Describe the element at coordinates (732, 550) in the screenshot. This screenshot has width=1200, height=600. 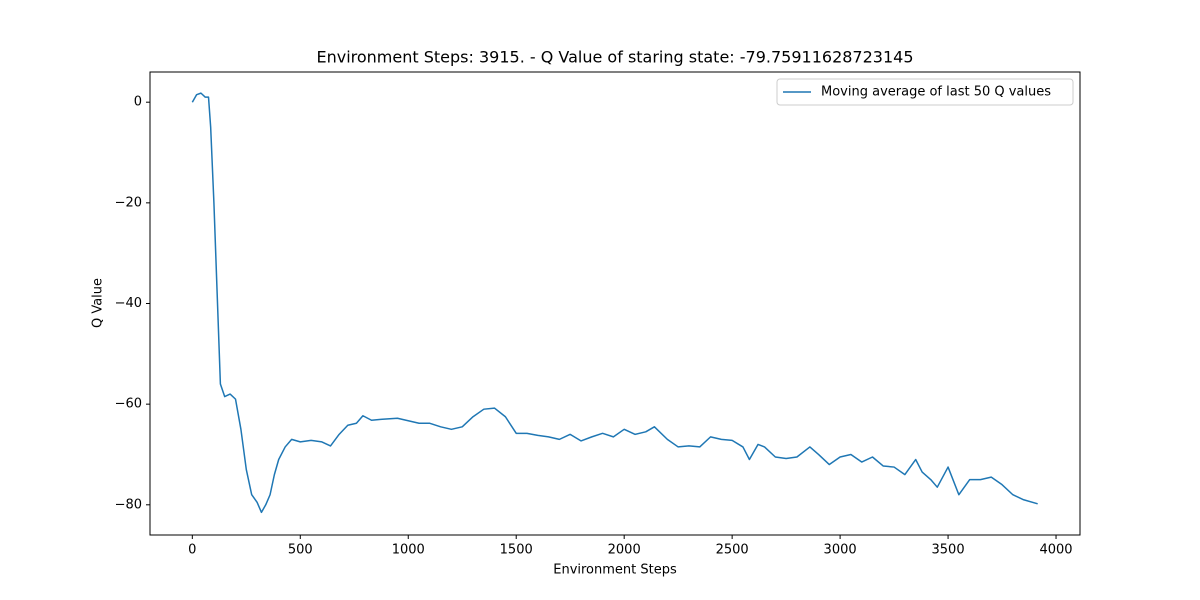
I see `x-tick-label: 2500` at that location.